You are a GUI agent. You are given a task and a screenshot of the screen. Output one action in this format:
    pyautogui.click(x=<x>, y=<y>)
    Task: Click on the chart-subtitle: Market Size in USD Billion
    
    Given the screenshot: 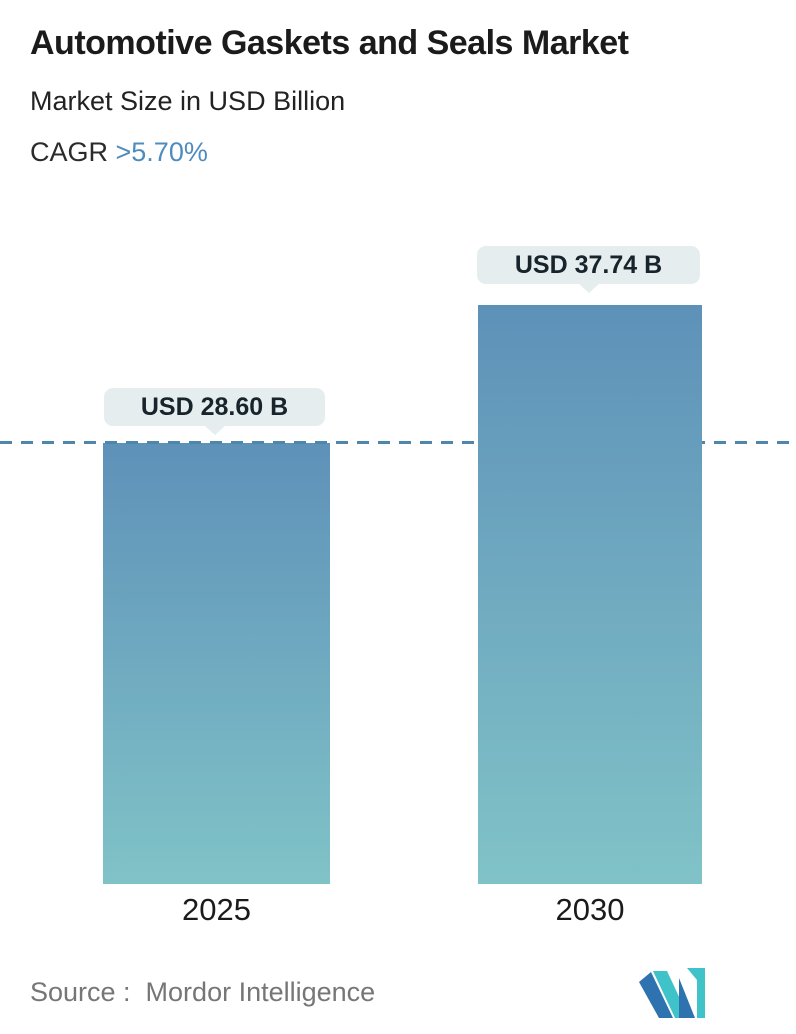 What is the action you would take?
    pyautogui.click(x=188, y=101)
    